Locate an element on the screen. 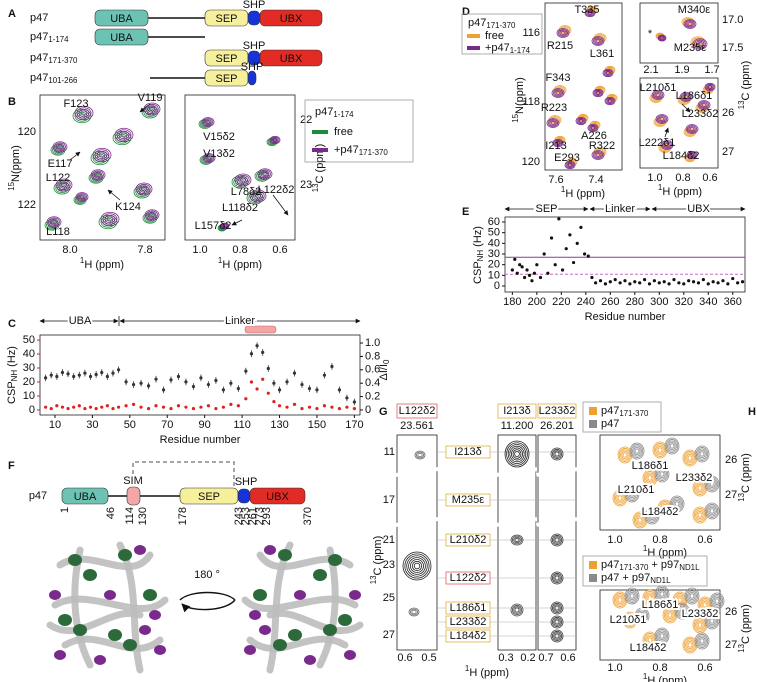  domain-label: UBA is located at coordinates (121, 38).